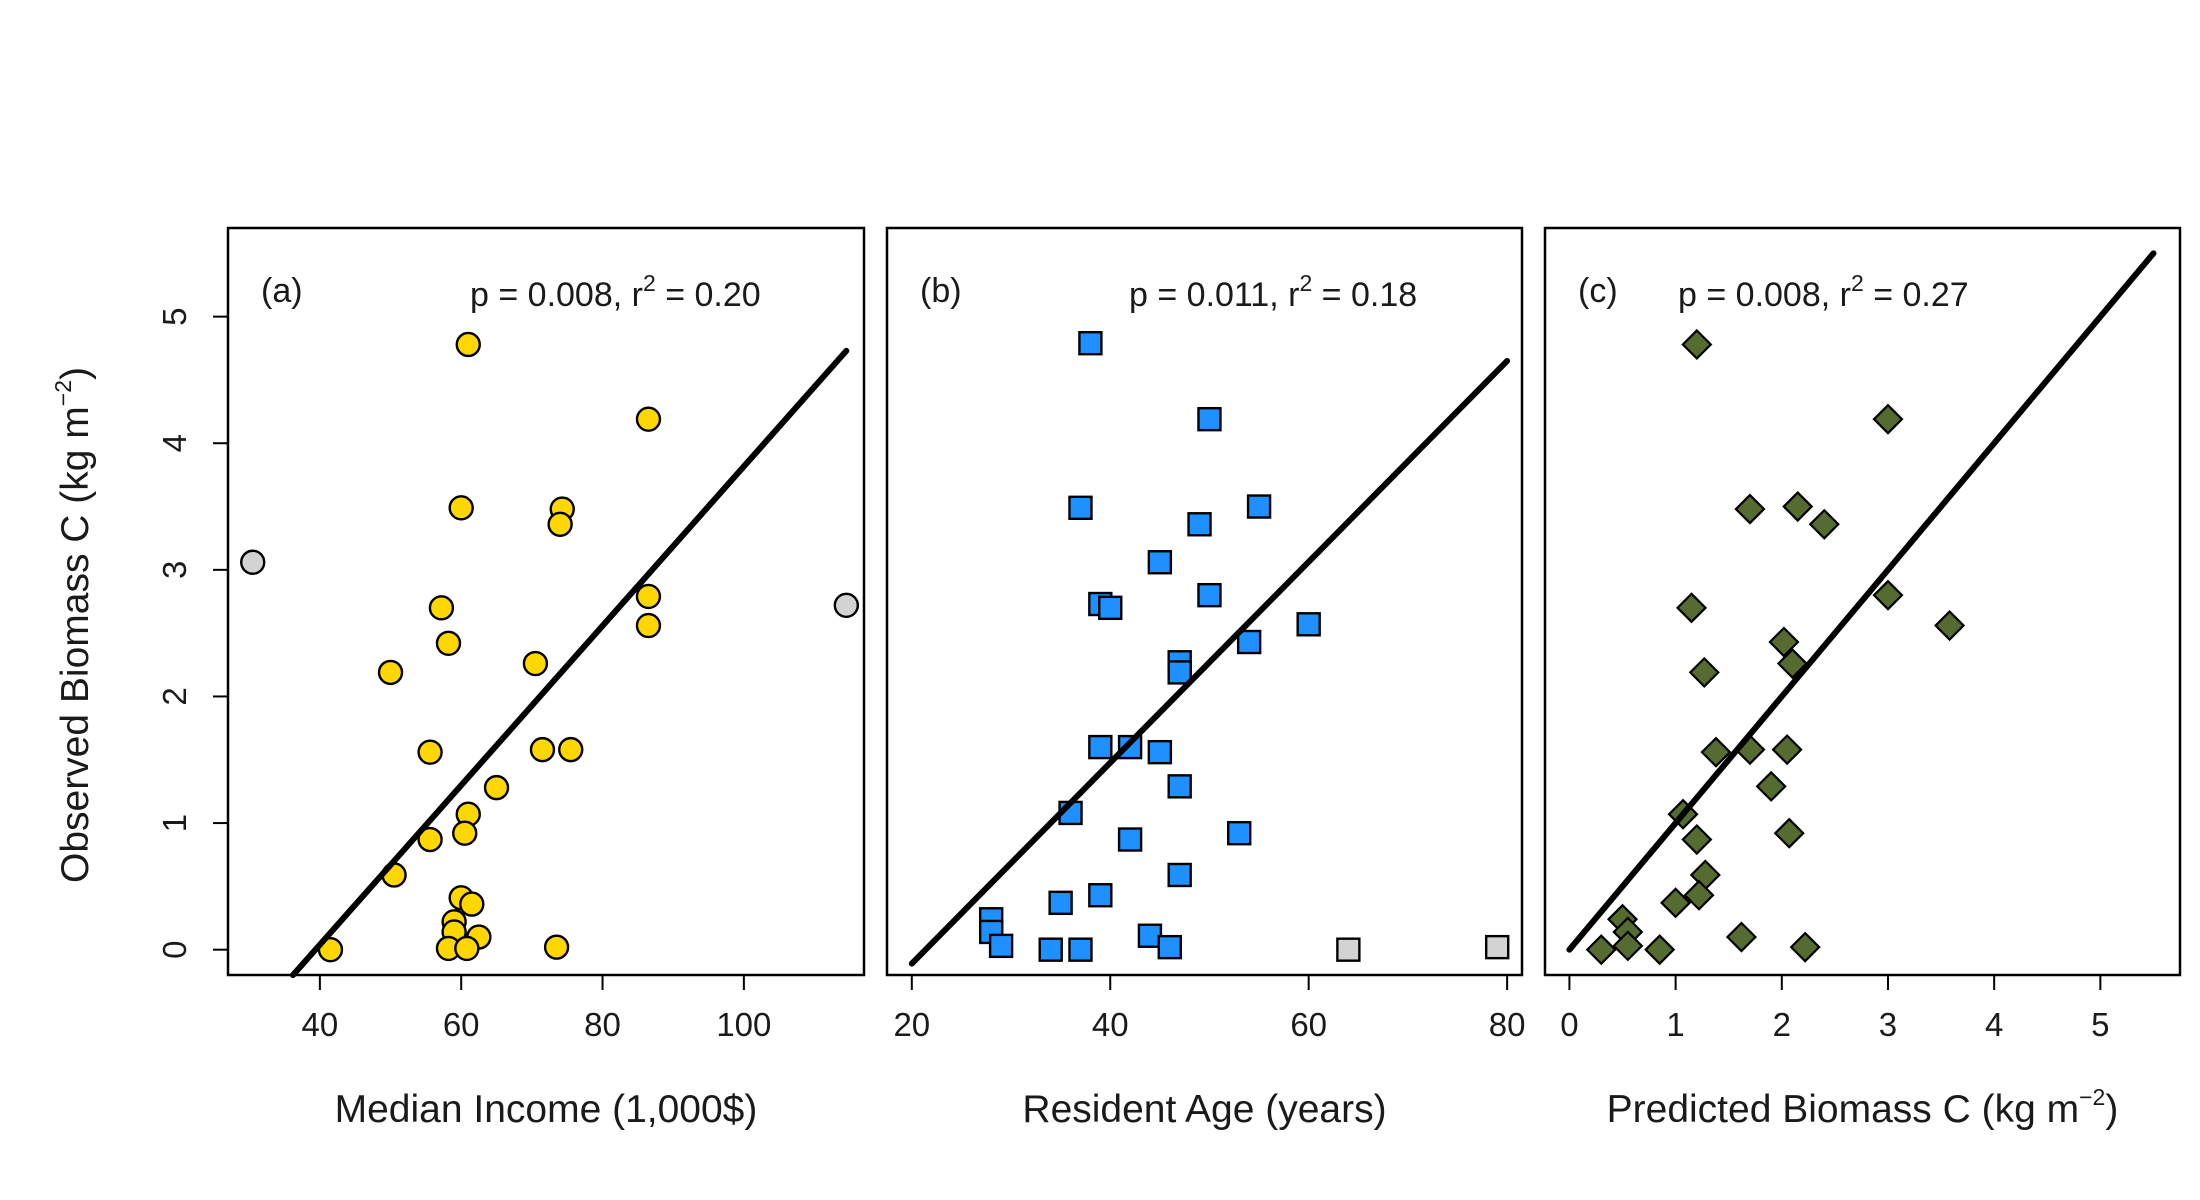 Image resolution: width=2200 pixels, height=1200 pixels. I want to click on x-axis-title-tail: ), so click(2111, 1109).